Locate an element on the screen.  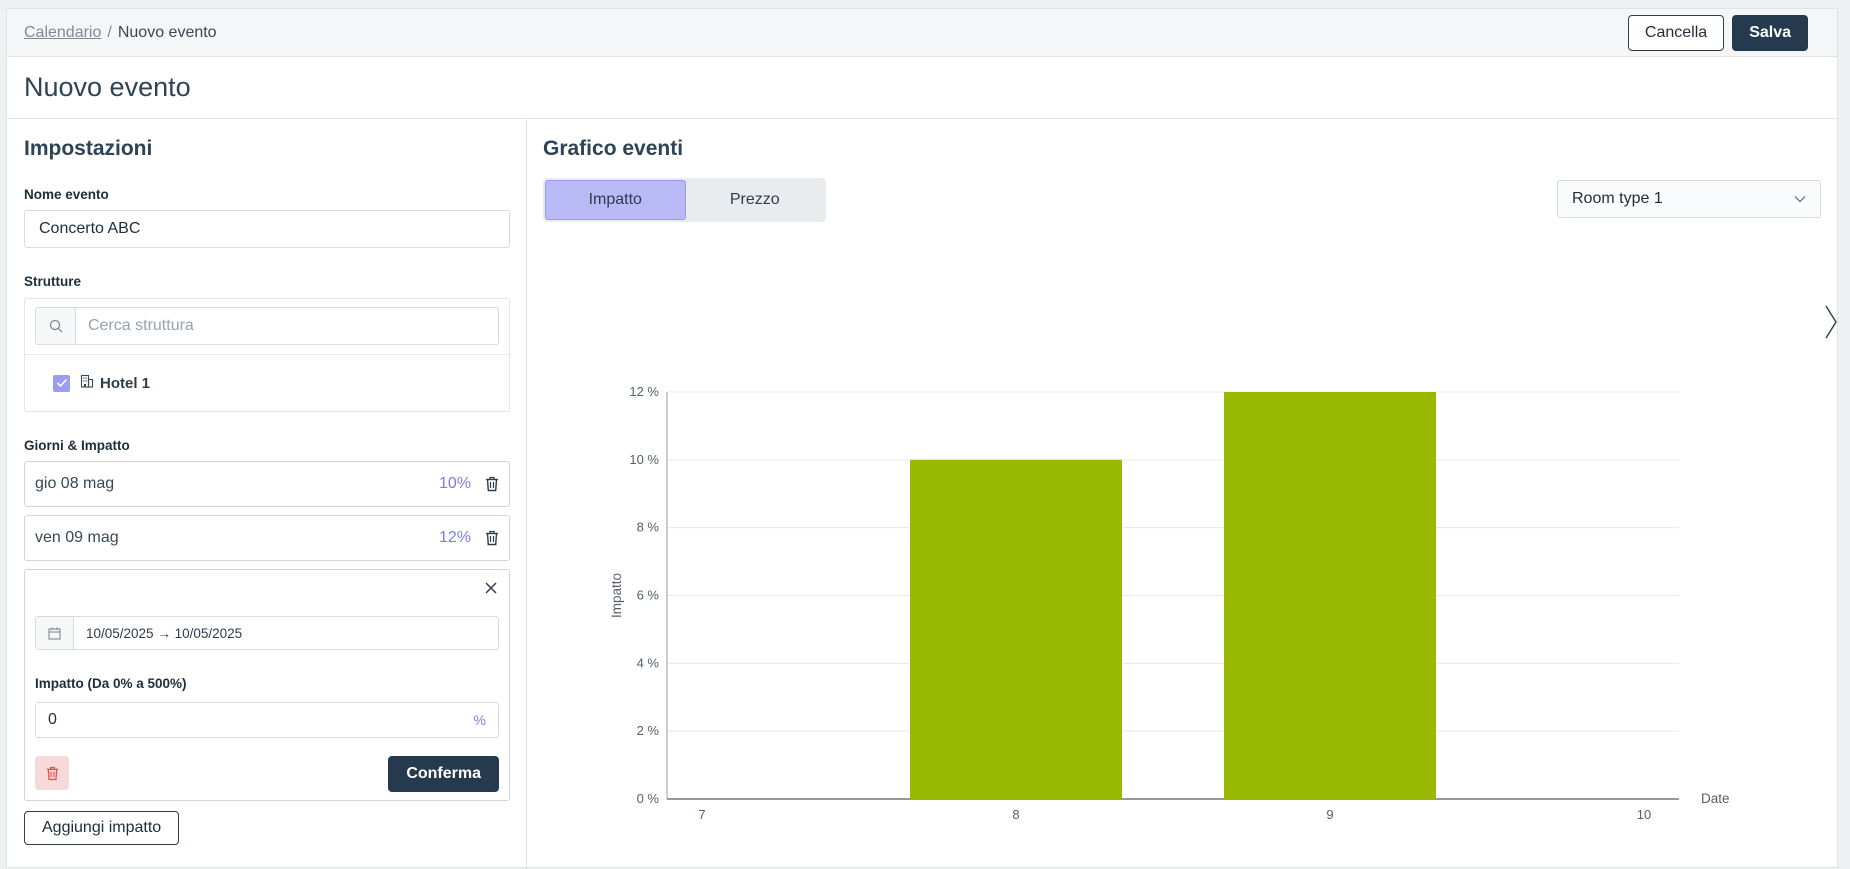
y-tick-label: 12 % is located at coordinates (644, 391).